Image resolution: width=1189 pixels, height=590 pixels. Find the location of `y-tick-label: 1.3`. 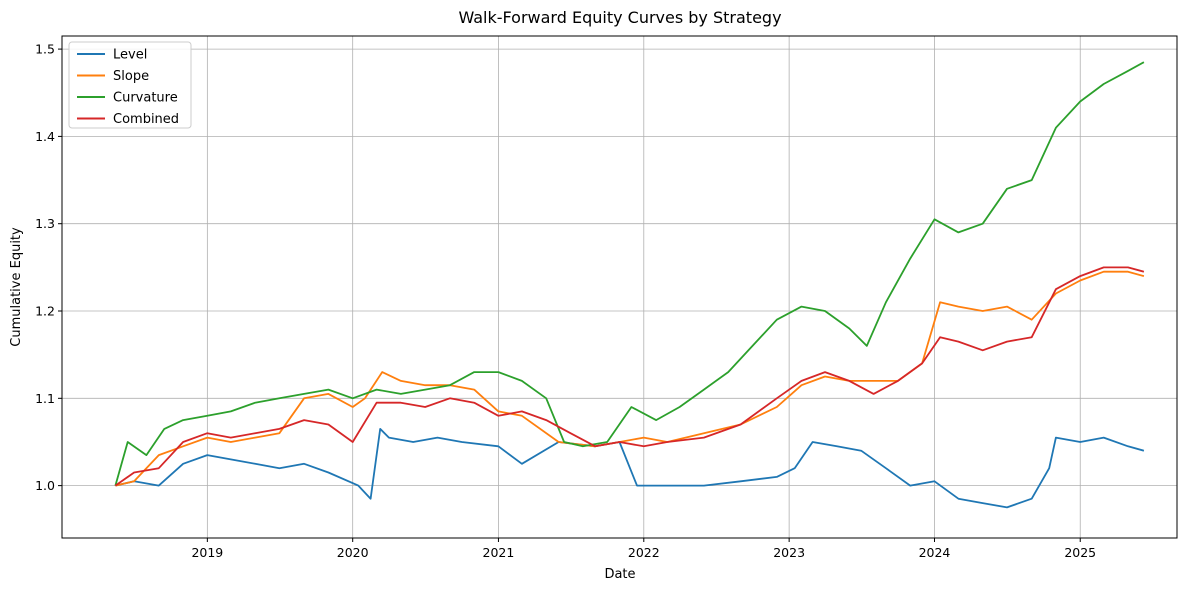

y-tick-label: 1.3 is located at coordinates (45, 223).